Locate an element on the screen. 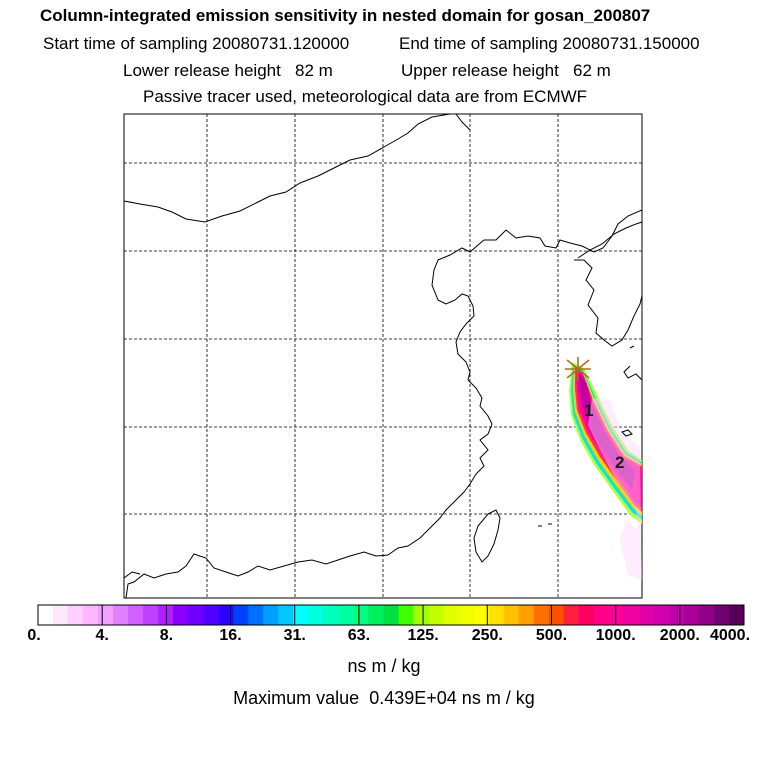  start-time: Start time of sampling 20080731.120000 is located at coordinates (196, 43).